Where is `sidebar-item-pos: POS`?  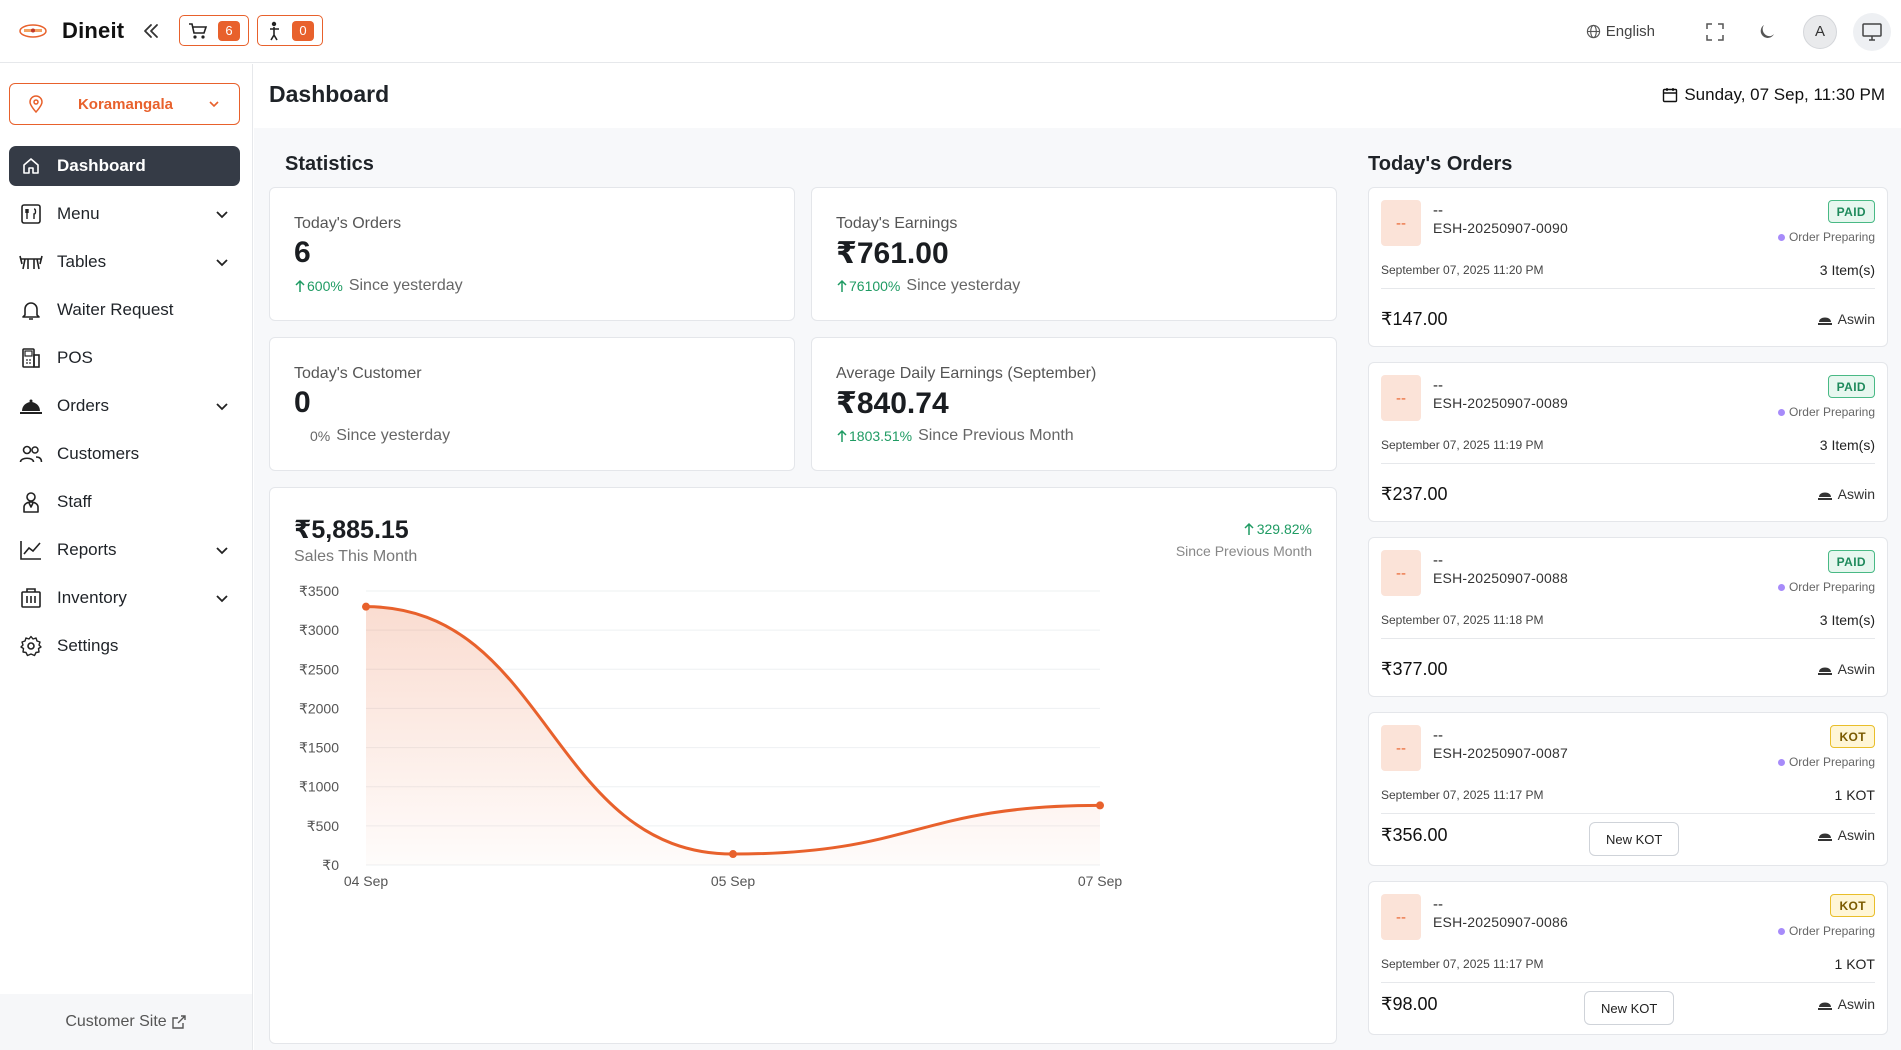 sidebar-item-pos: POS is located at coordinates (124, 358).